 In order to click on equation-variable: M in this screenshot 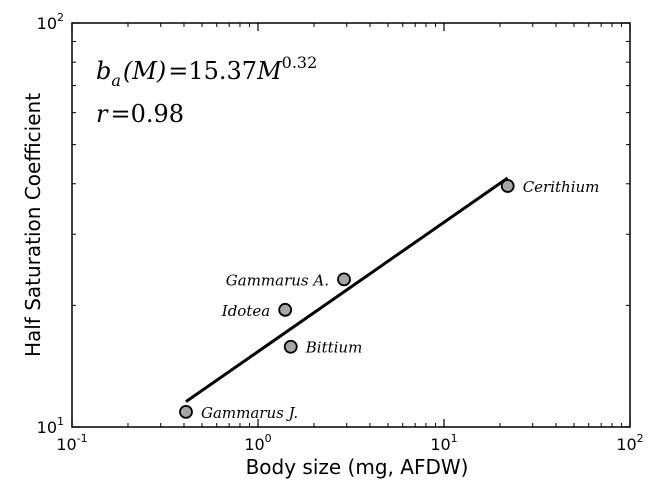, I will do `click(269, 71)`.